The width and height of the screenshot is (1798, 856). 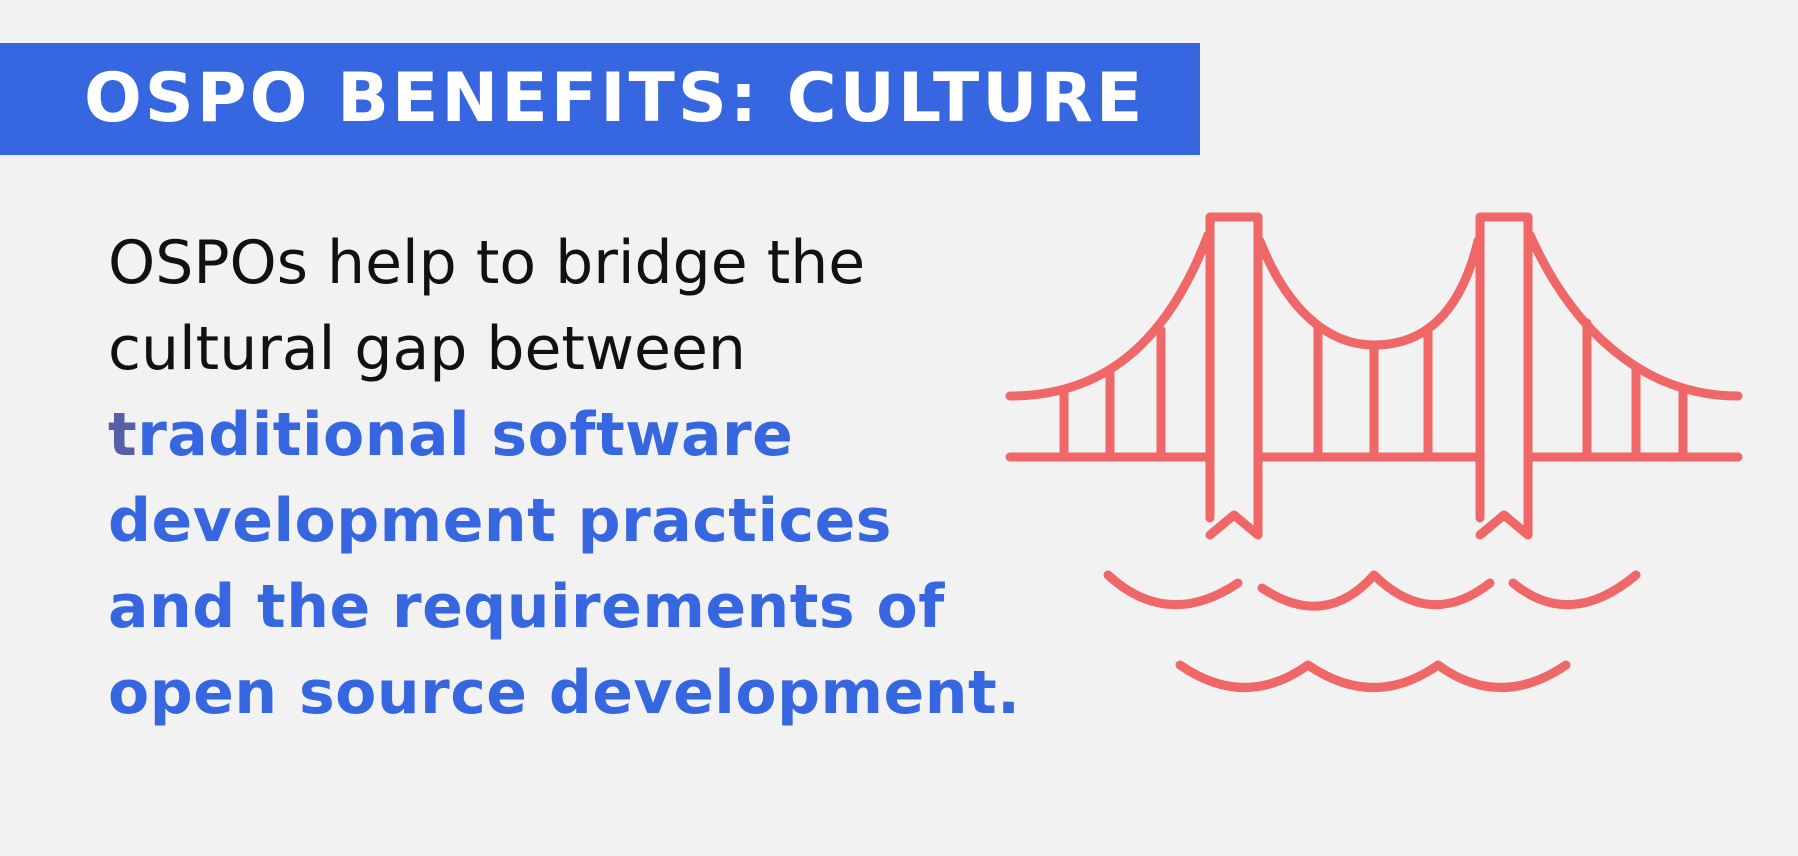 What do you see at coordinates (1109, 315) in the screenshot?
I see `bridge-cable-left` at bounding box center [1109, 315].